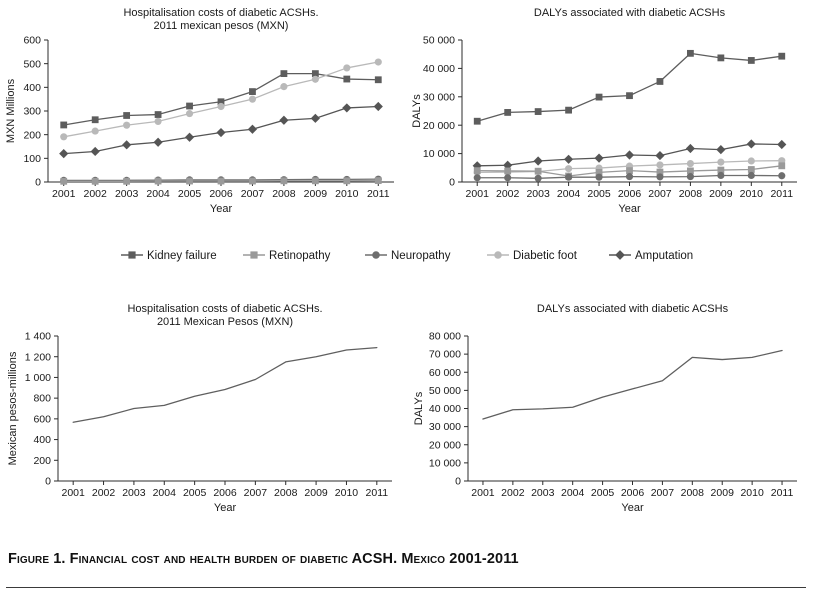 This screenshot has height=596, width=815. Describe the element at coordinates (221, 209) in the screenshot. I see `x-axis-title: Year` at that location.